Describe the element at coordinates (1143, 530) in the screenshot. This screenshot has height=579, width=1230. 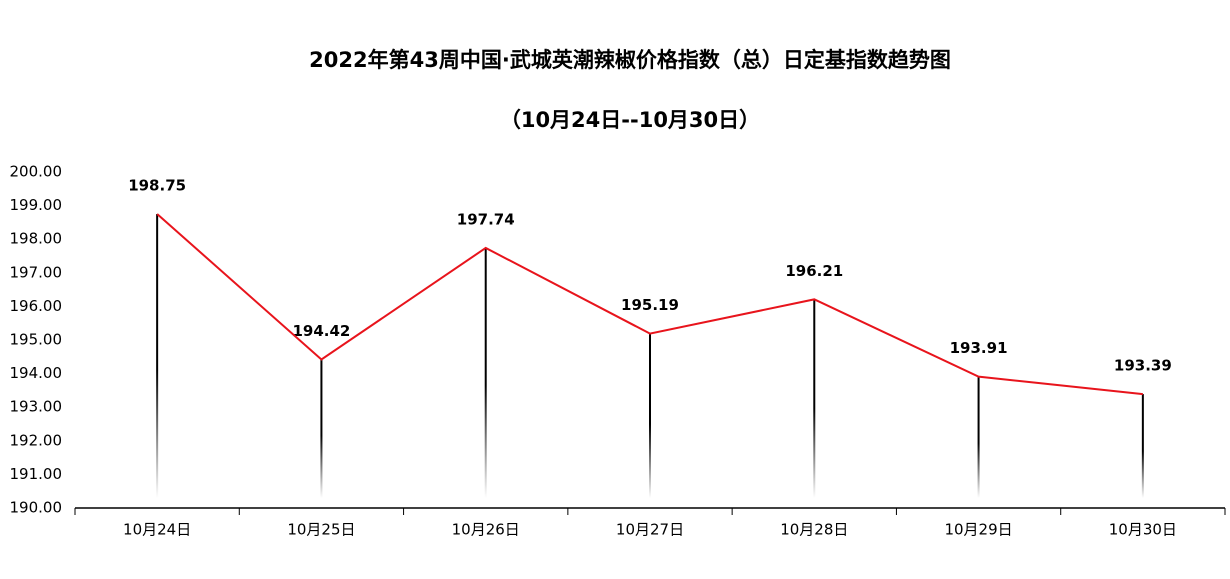
I see `x-tick-label: 10月30日` at that location.